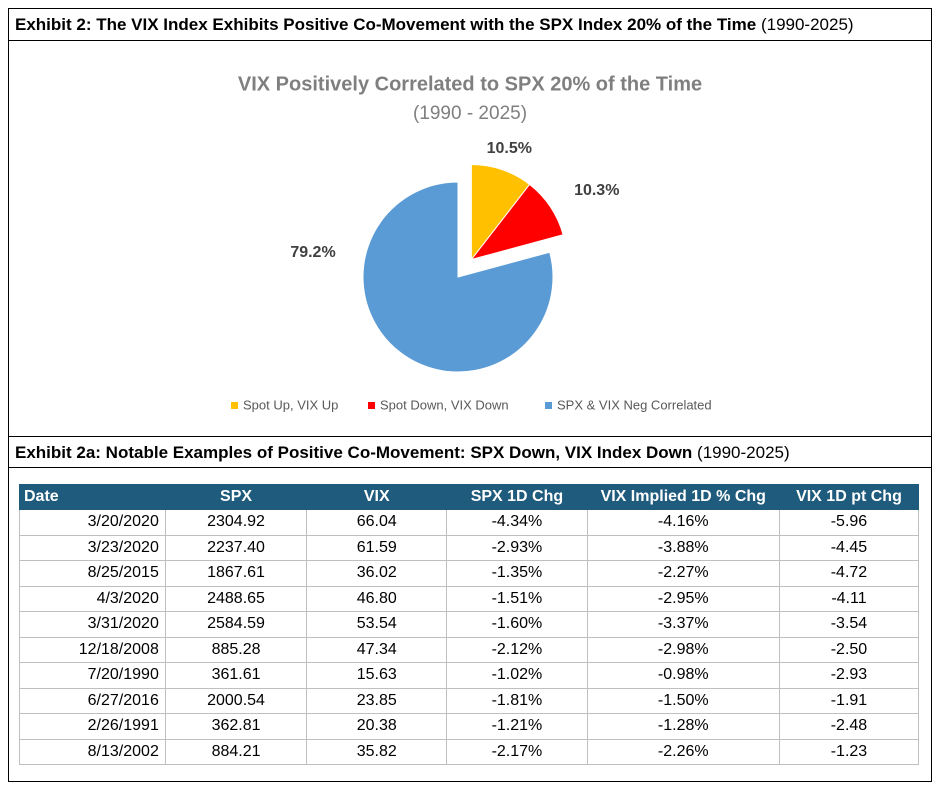 The width and height of the screenshot is (941, 790). Describe the element at coordinates (92, 700) in the screenshot. I see `table-cell: 6/27/2016` at that location.